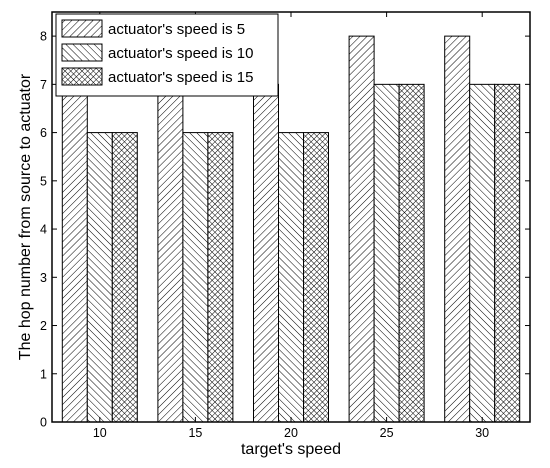 This screenshot has width=550, height=468. I want to click on x-axis-label: target's speed, so click(291, 449).